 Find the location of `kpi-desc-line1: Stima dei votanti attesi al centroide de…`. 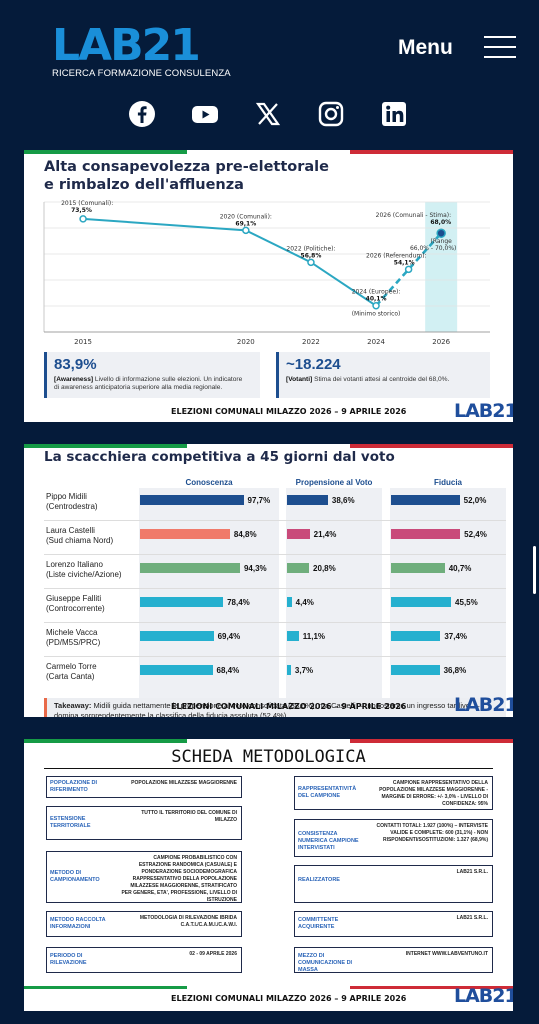

kpi-desc-line1: Stima dei votanti attesi al centroide de… is located at coordinates (381, 379).